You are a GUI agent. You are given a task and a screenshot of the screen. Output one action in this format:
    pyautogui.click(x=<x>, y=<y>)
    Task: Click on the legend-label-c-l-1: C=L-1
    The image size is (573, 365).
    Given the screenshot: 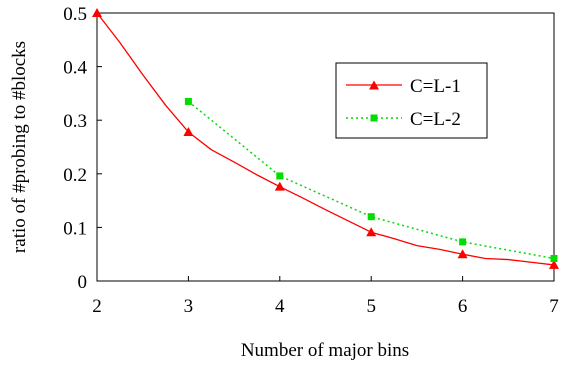 What is the action you would take?
    pyautogui.click(x=435, y=86)
    